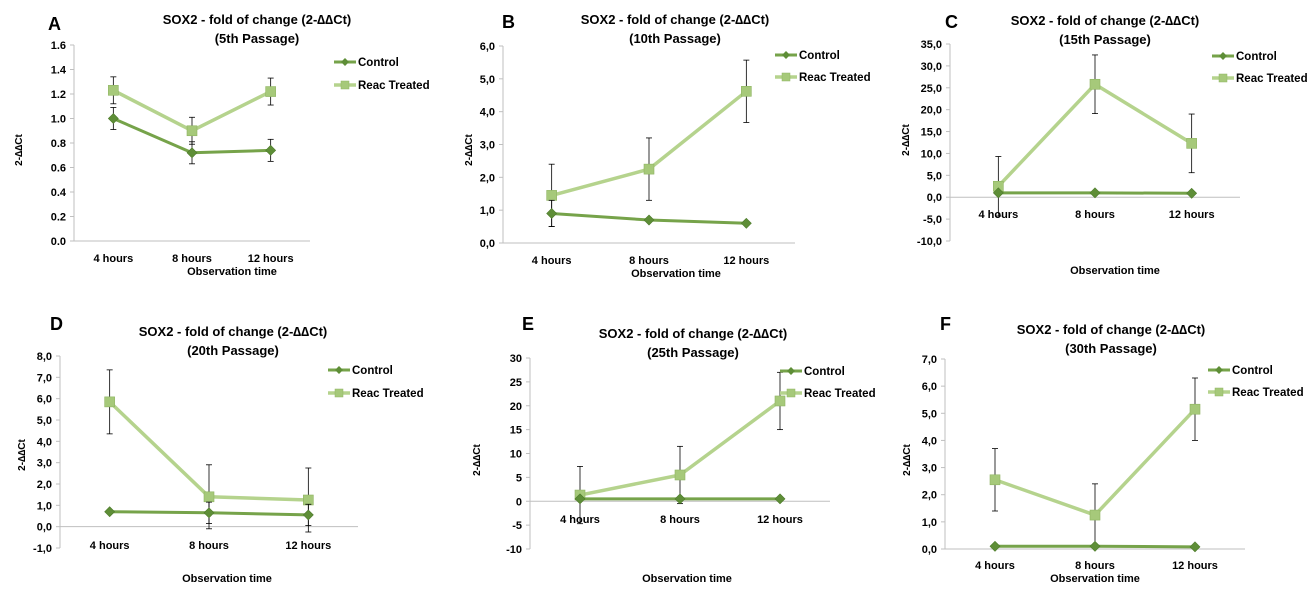 The height and width of the screenshot is (592, 1316). Describe the element at coordinates (929, 242) in the screenshot. I see `y-tick-label: -10,0` at that location.